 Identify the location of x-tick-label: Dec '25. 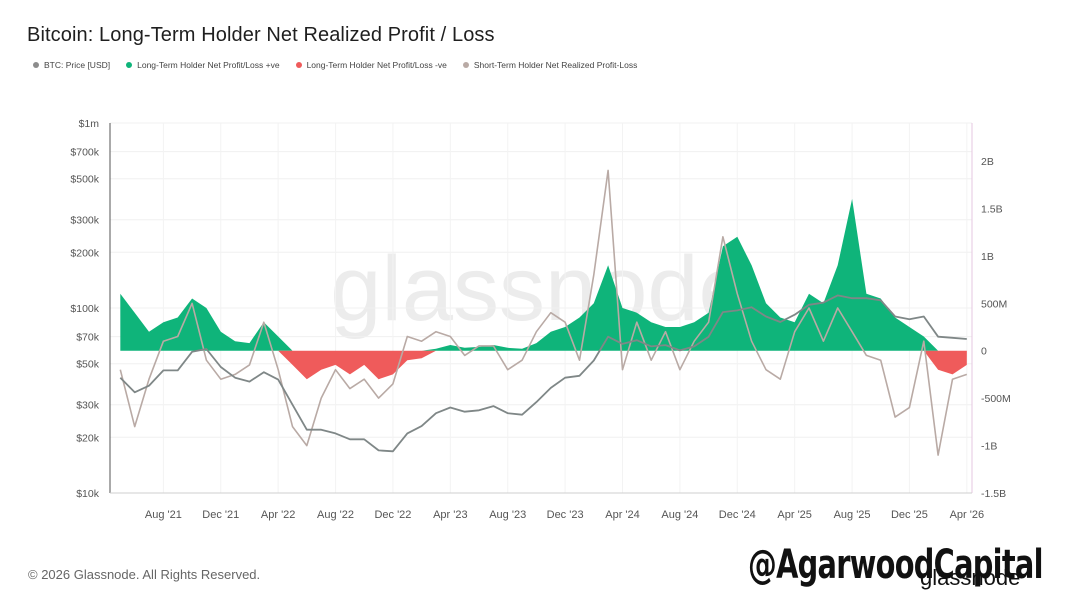
(909, 515).